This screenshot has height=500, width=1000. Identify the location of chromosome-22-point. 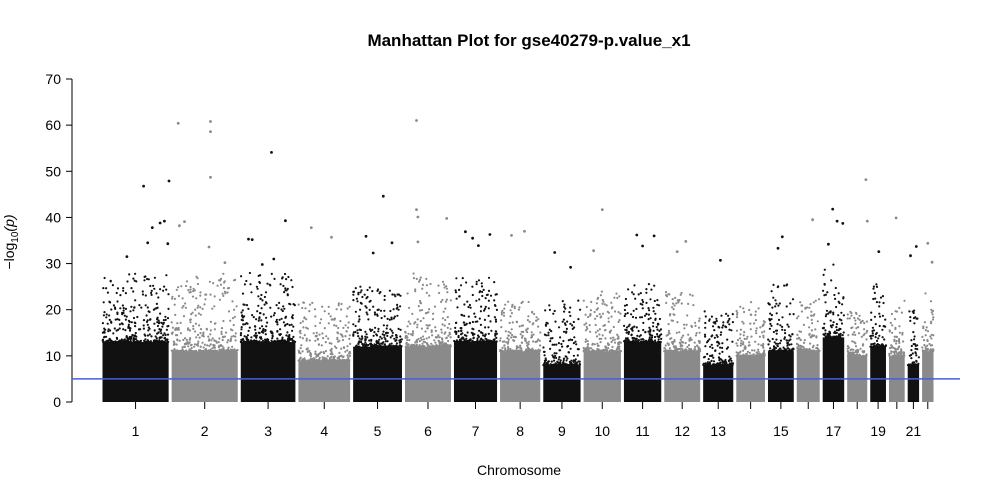
(931, 338).